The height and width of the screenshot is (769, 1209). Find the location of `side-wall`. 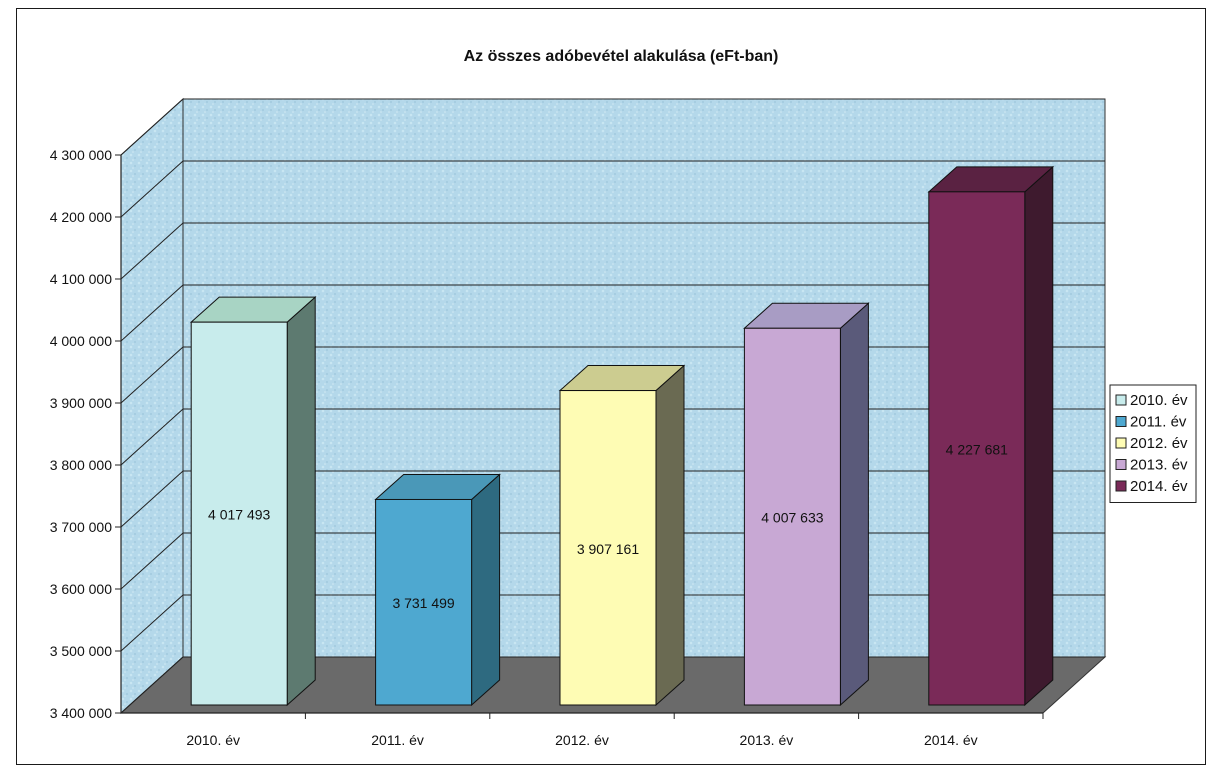

side-wall is located at coordinates (152, 406).